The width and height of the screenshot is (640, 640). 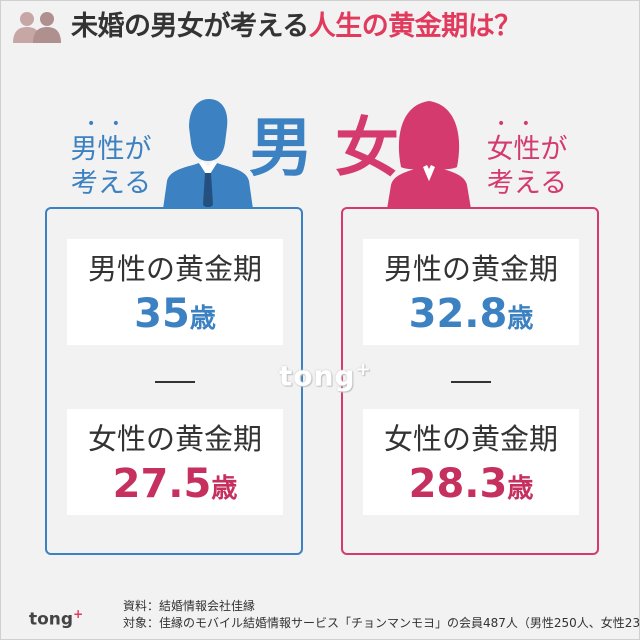 I want to click on female-view-female-prime-card: 女性の黄金期 28.3歳, so click(x=471, y=462).